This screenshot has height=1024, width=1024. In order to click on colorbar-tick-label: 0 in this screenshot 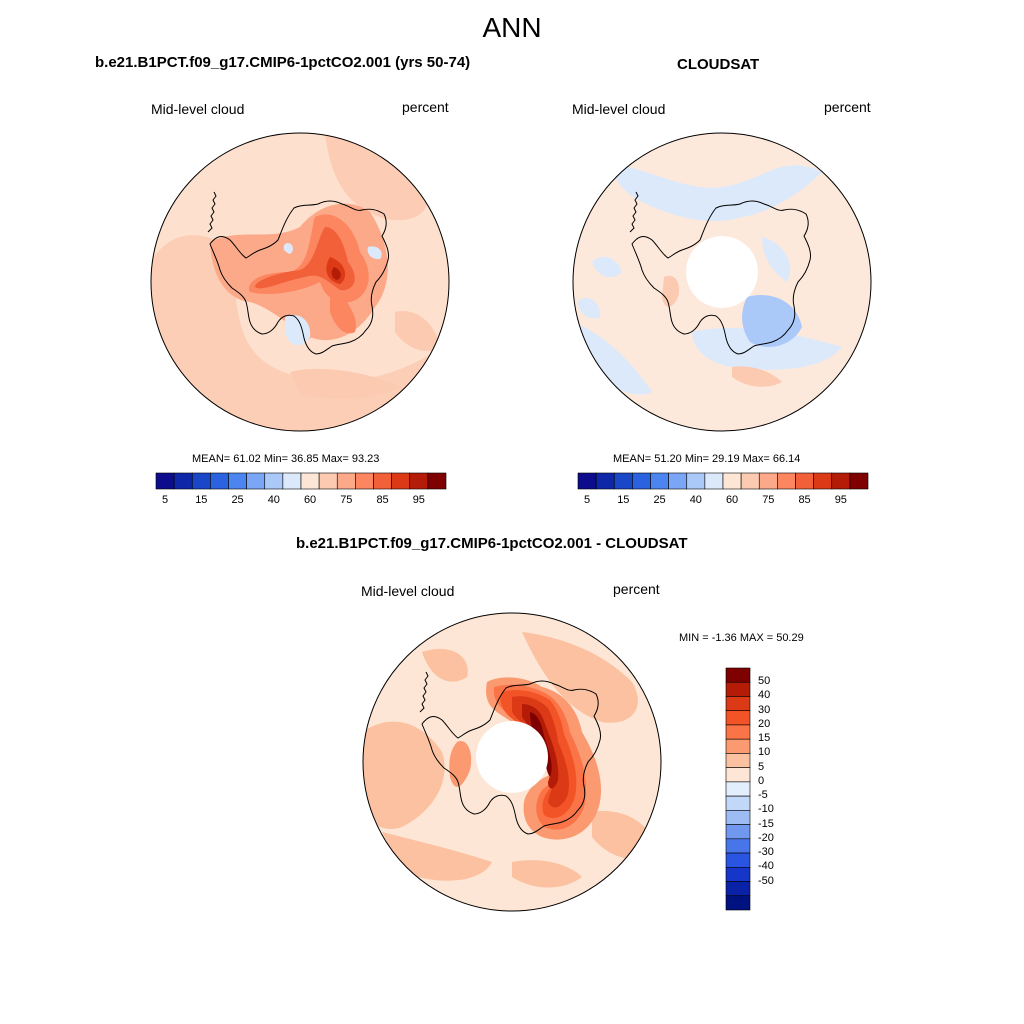, I will do `click(761, 780)`.